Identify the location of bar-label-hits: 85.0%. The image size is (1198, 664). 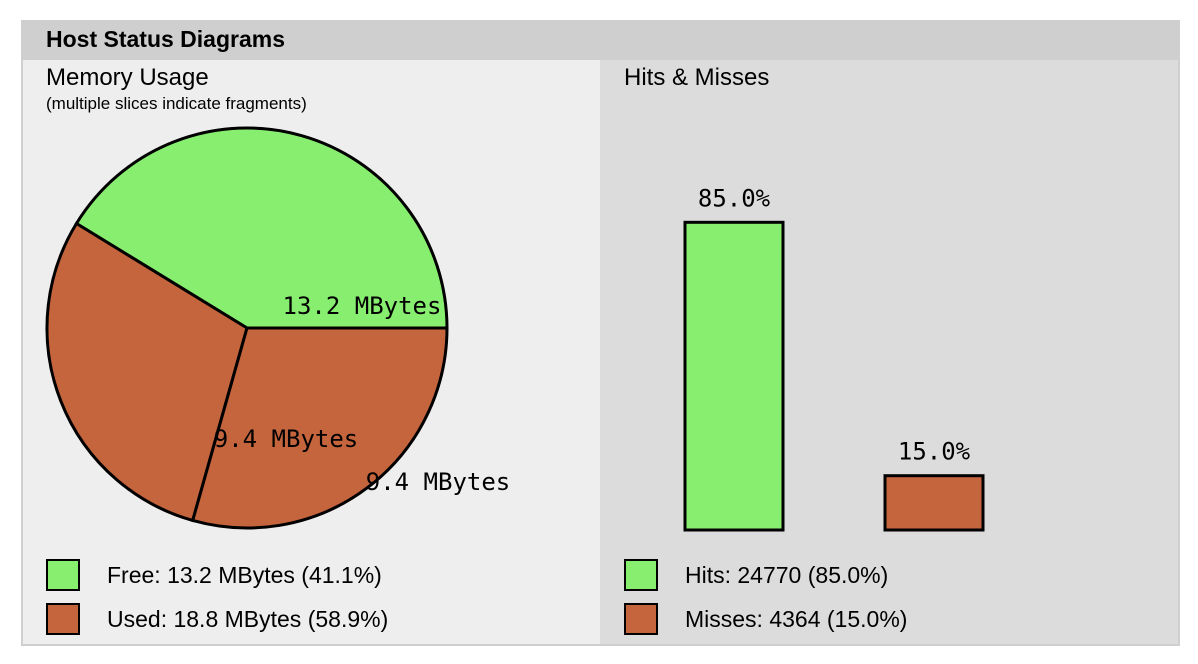
(734, 198).